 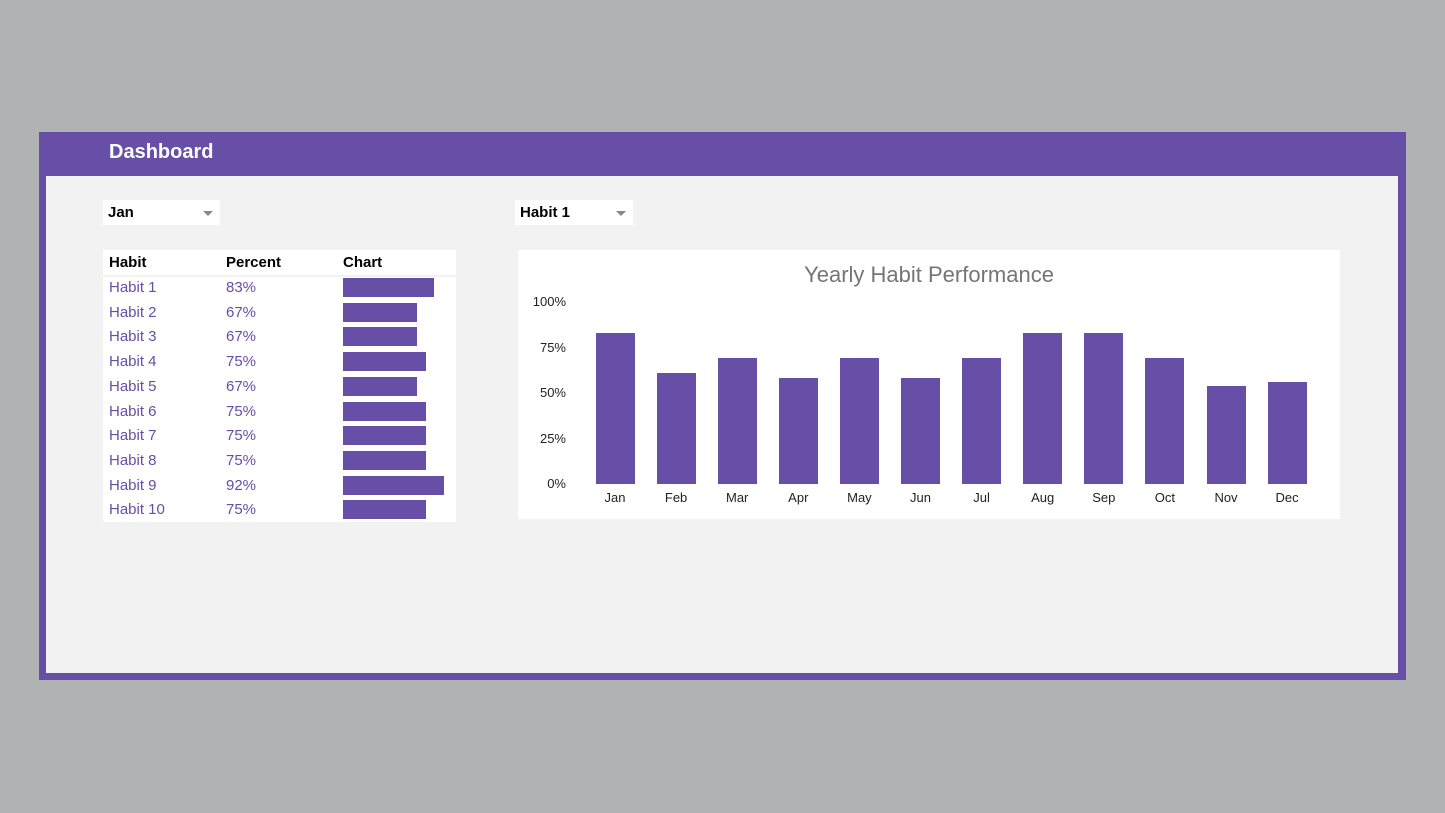 What do you see at coordinates (121, 212) in the screenshot?
I see `month-dropdown-value: Jan` at bounding box center [121, 212].